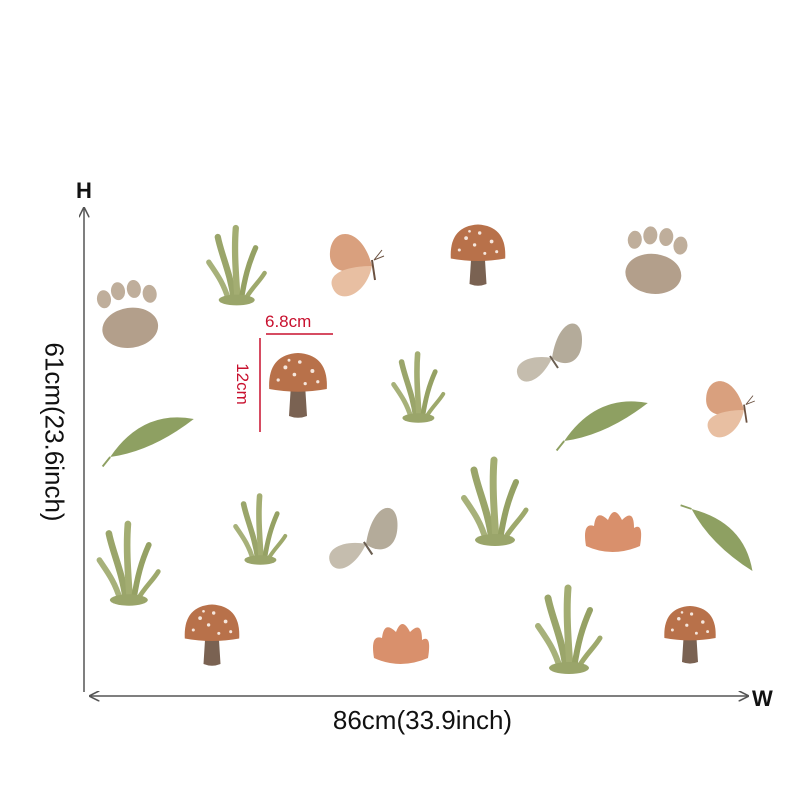 This screenshot has width=800, height=800. I want to click on mushroom-width-label: 6.8cm, so click(288, 321).